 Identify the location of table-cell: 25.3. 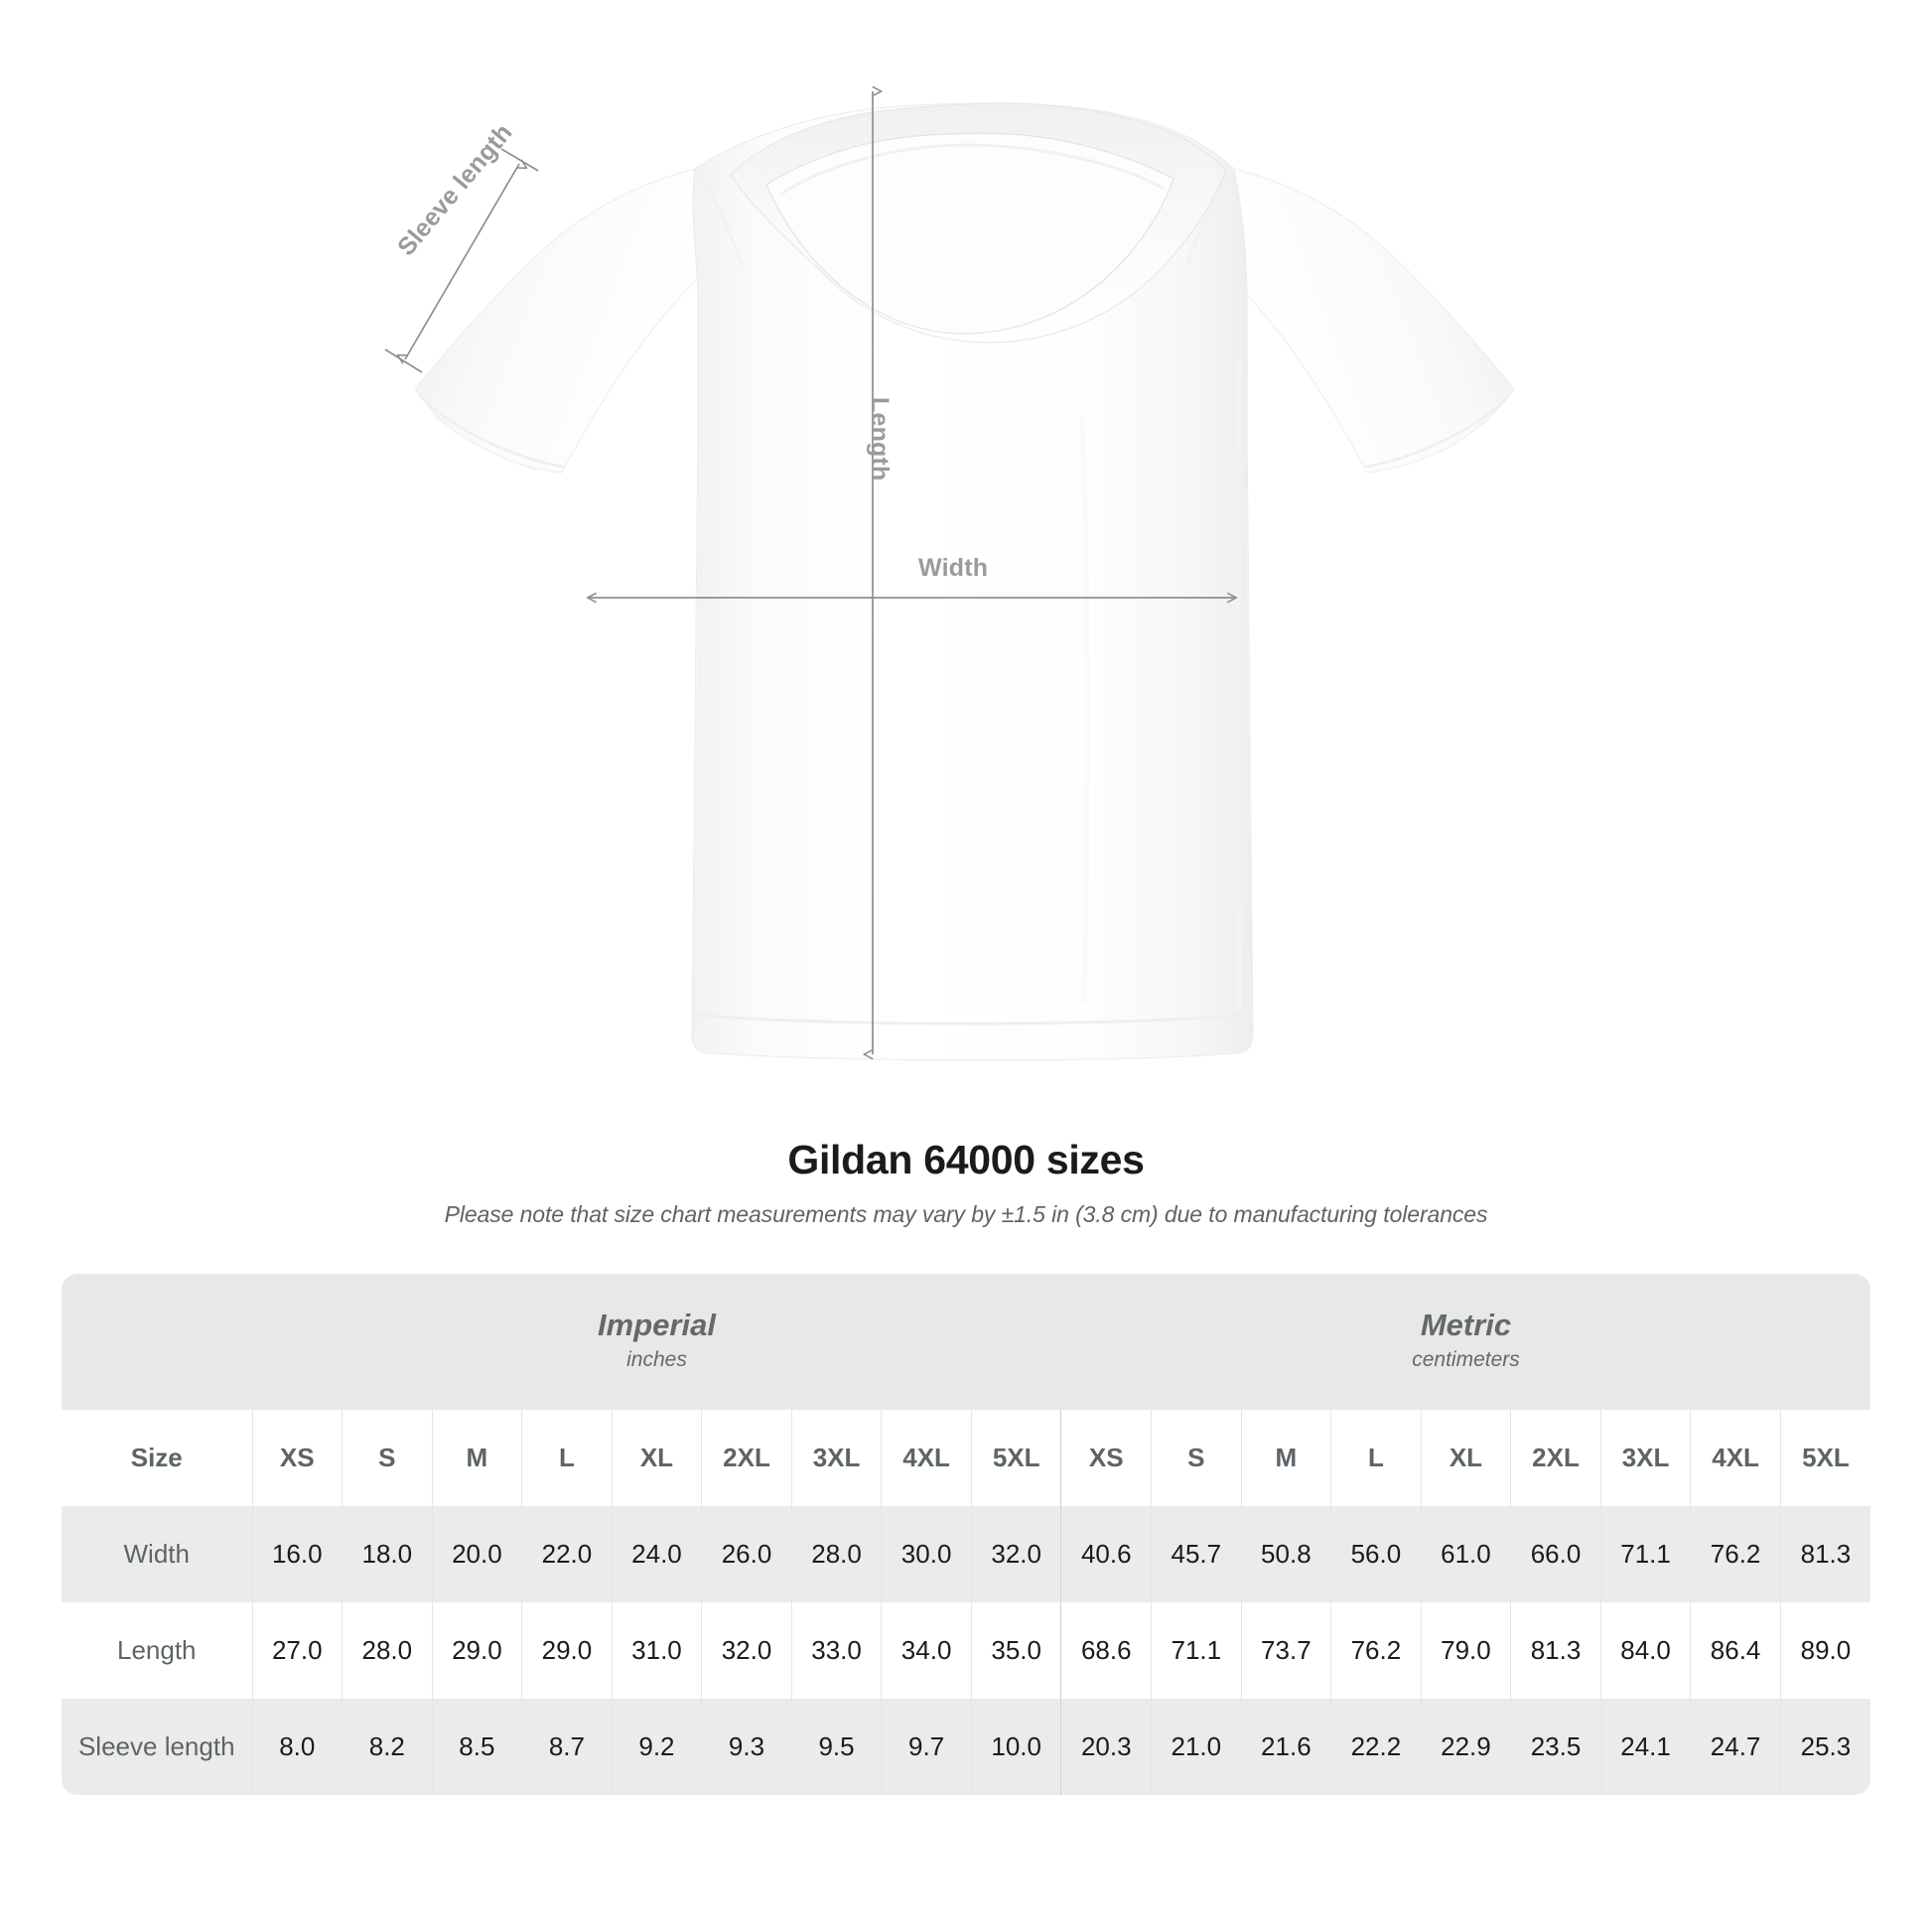
(1825, 1747).